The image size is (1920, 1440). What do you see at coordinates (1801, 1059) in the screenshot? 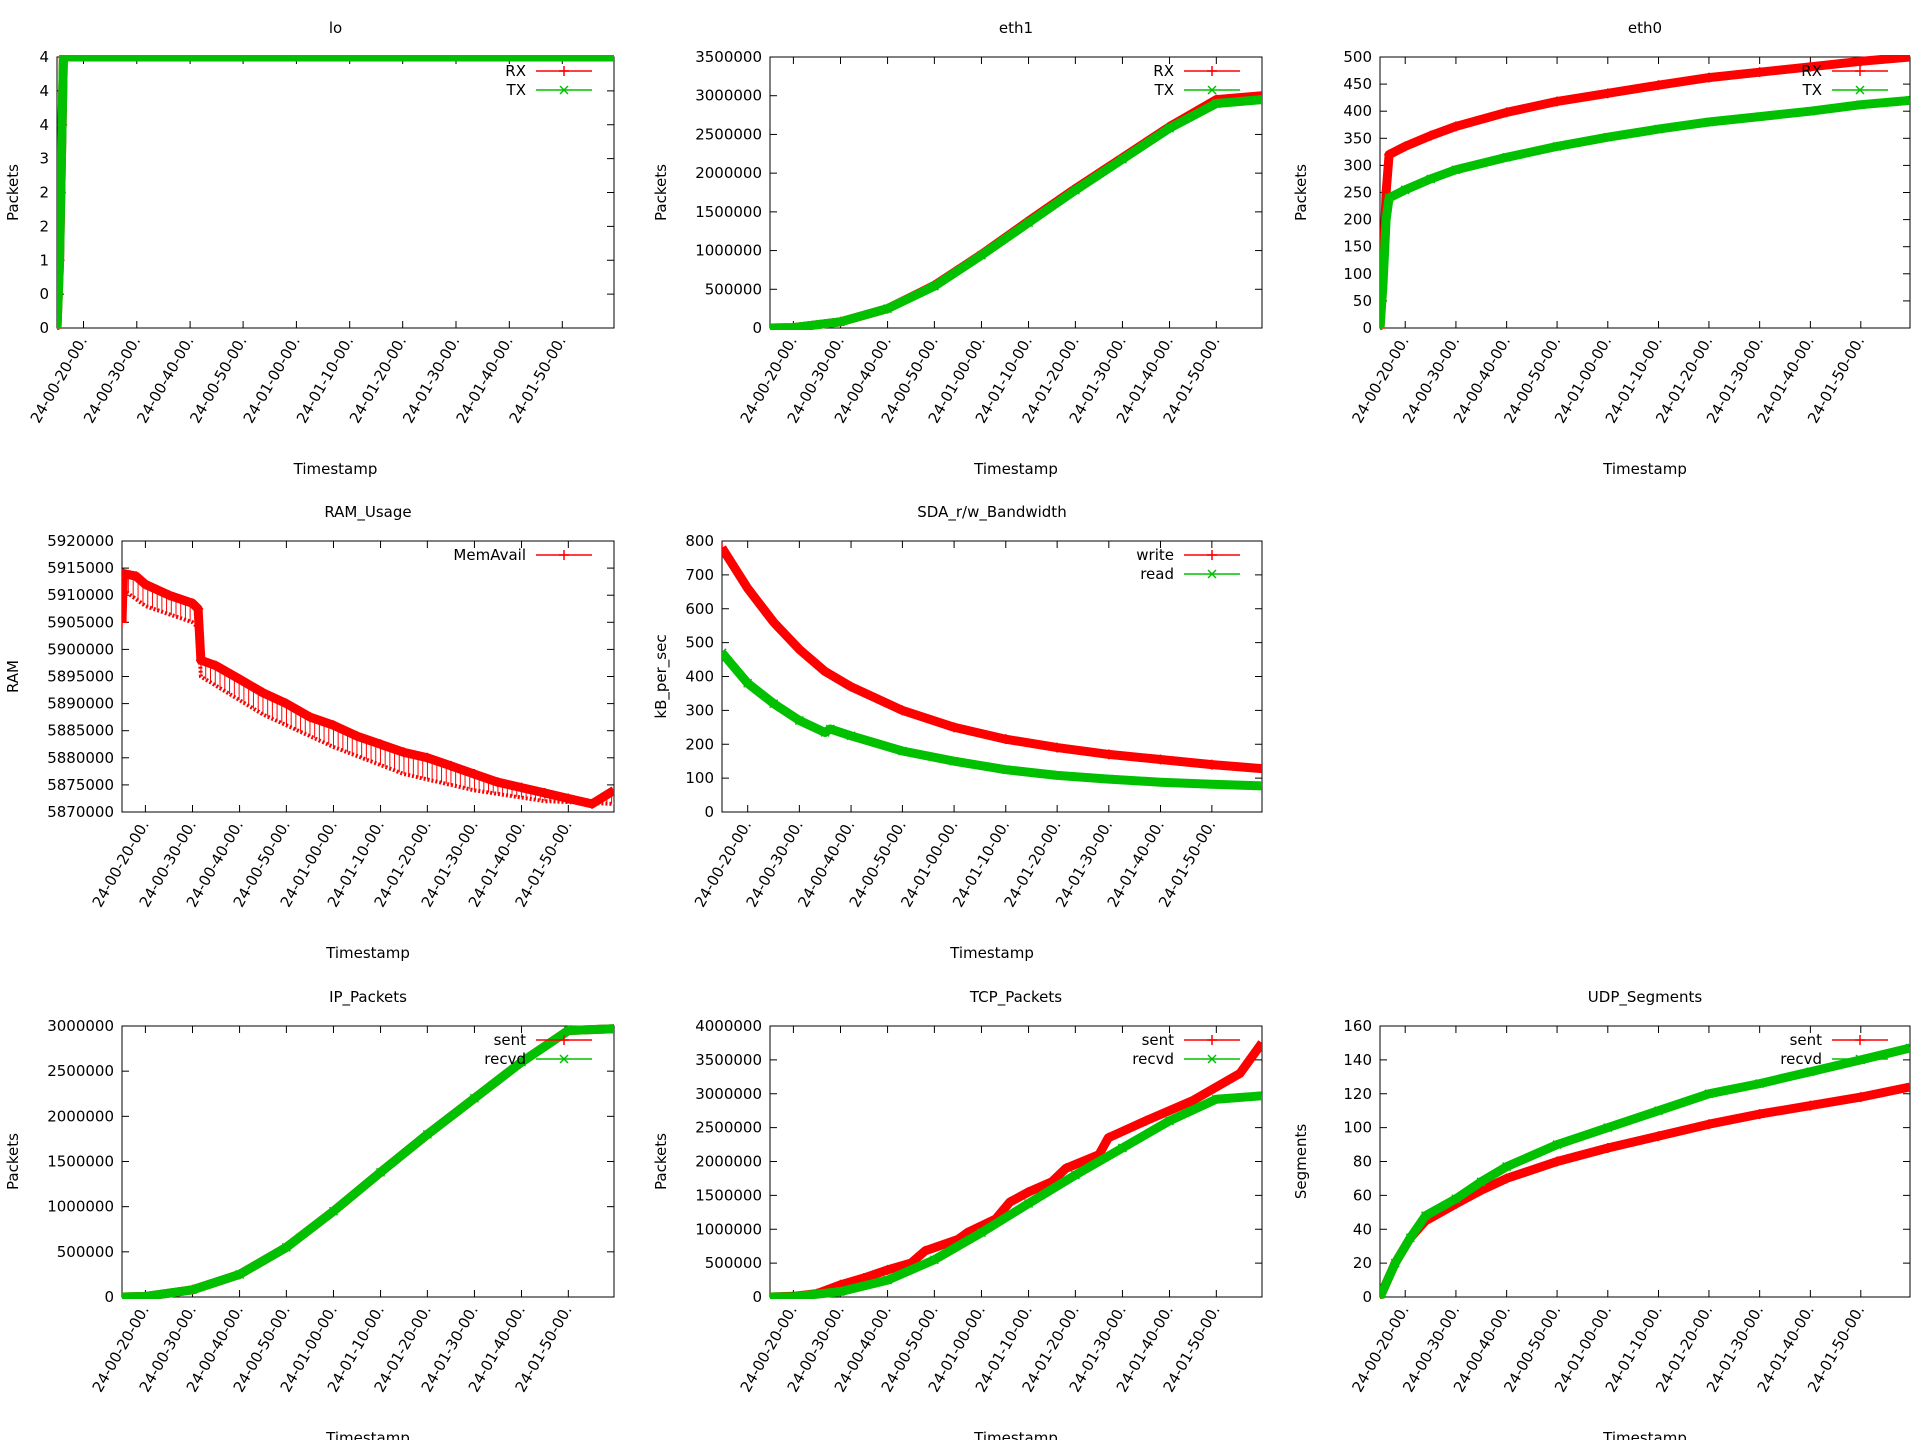
I see `legend-label: recvd` at bounding box center [1801, 1059].